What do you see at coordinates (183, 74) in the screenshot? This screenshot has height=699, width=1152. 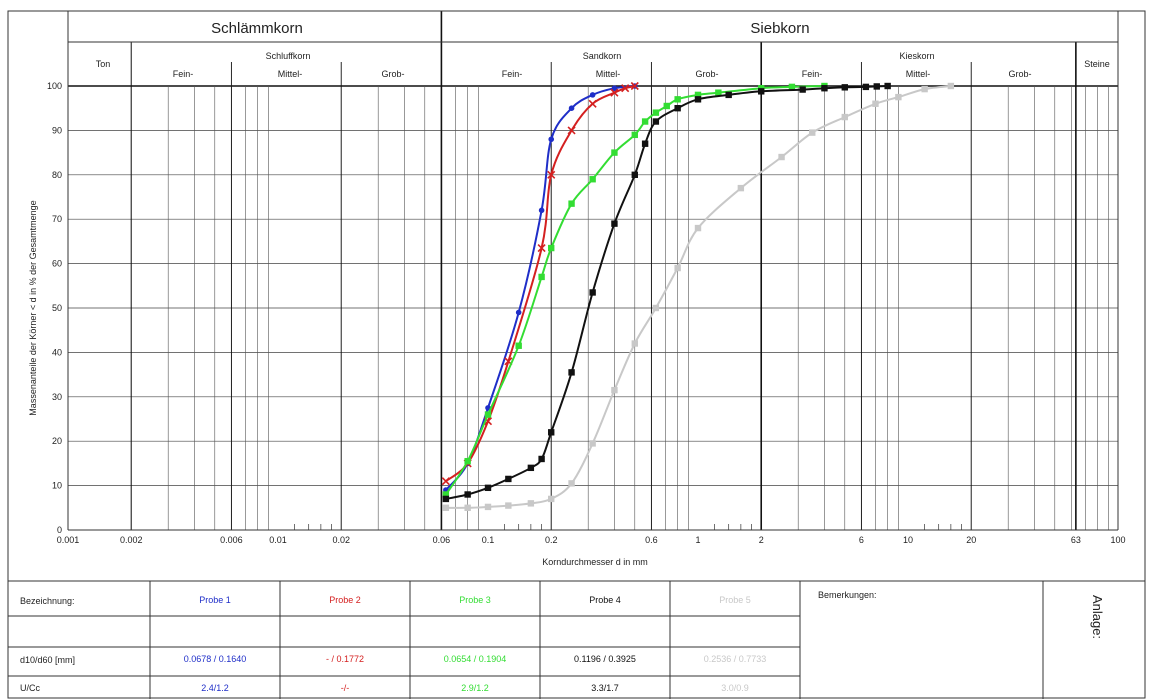 I see `subheader-schluff-fein: Fein-` at bounding box center [183, 74].